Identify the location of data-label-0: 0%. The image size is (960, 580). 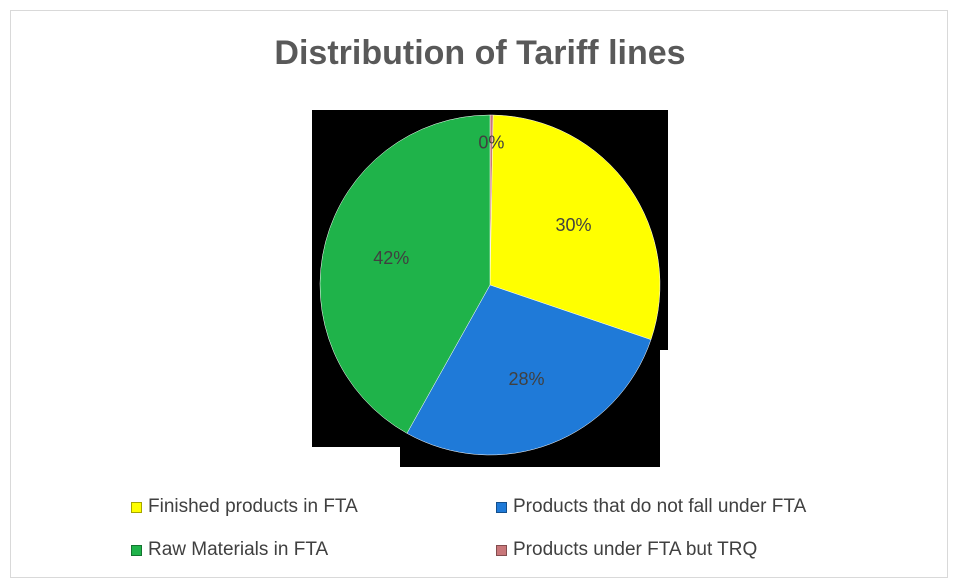
(491, 143).